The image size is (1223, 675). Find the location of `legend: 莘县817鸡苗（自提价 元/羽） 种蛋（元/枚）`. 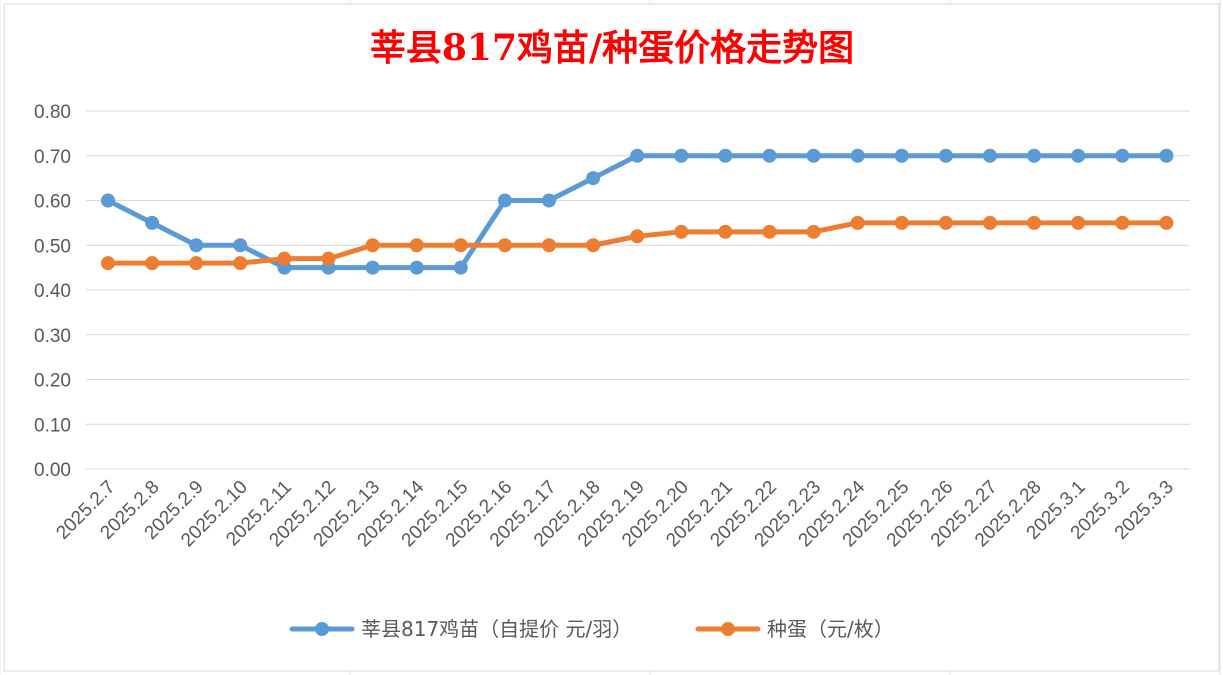

legend: 莘县817鸡苗（自提价 元/羽） 种蛋（元/枚） is located at coordinates (591, 629).